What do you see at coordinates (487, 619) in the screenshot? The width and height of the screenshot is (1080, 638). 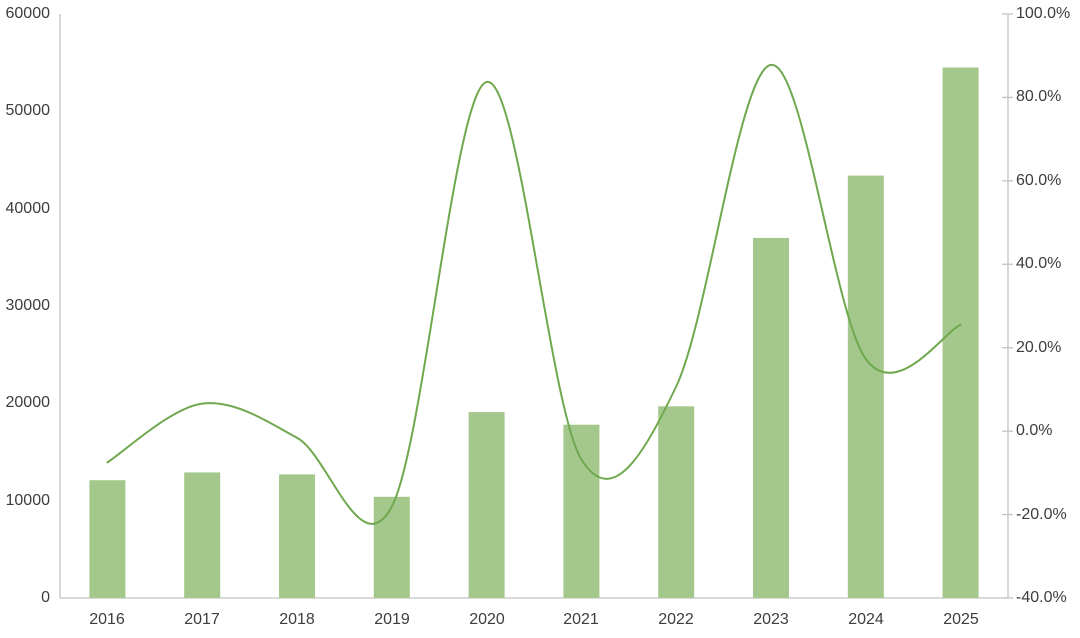 I see `x-tick-label: 2020` at bounding box center [487, 619].